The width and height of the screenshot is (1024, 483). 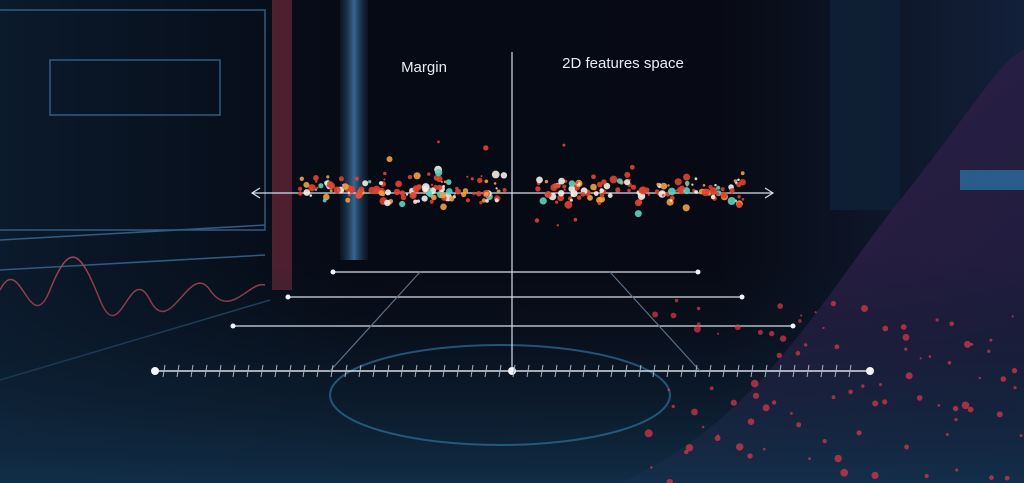 What do you see at coordinates (992, 180) in the screenshot?
I see `right-bar` at bounding box center [992, 180].